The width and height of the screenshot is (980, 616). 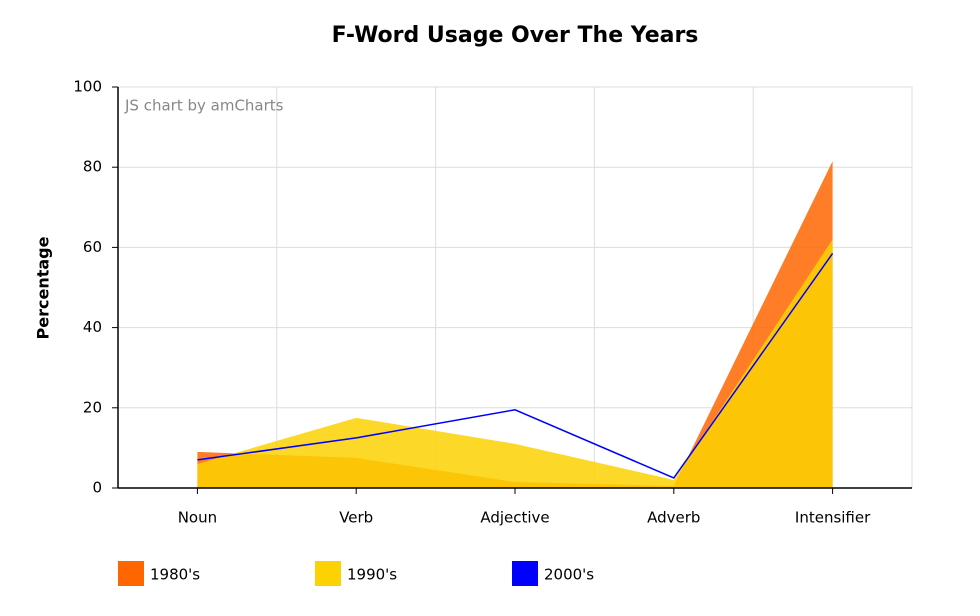 What do you see at coordinates (514, 518) in the screenshot?
I see `x-tick-label: Adjective` at bounding box center [514, 518].